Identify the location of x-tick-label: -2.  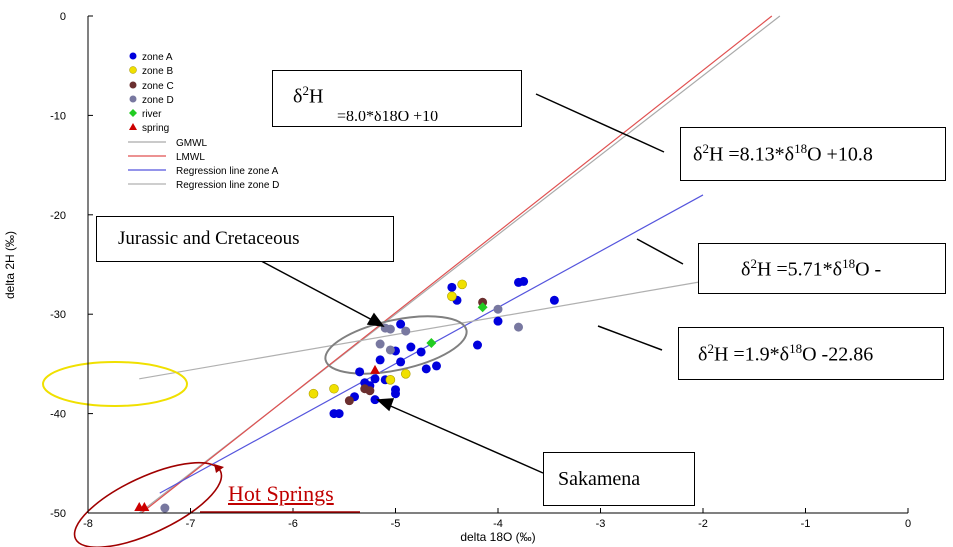
(703, 524).